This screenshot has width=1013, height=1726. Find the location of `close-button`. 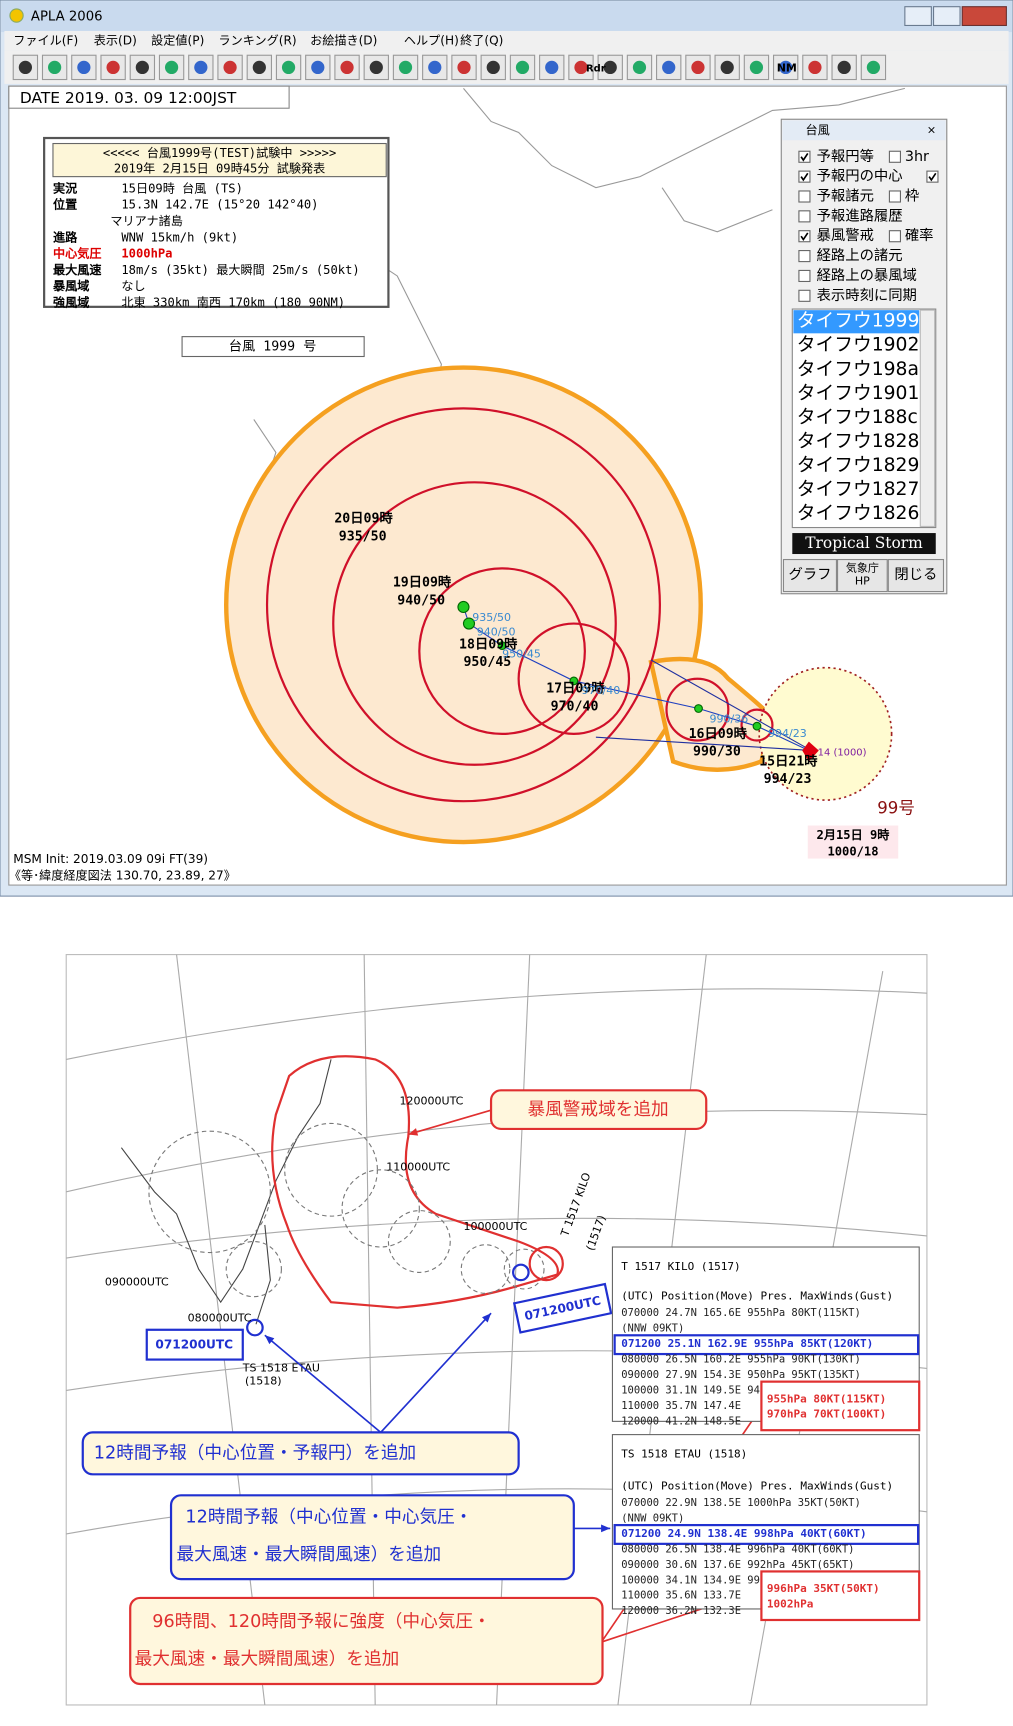

close-button is located at coordinates (984, 16).